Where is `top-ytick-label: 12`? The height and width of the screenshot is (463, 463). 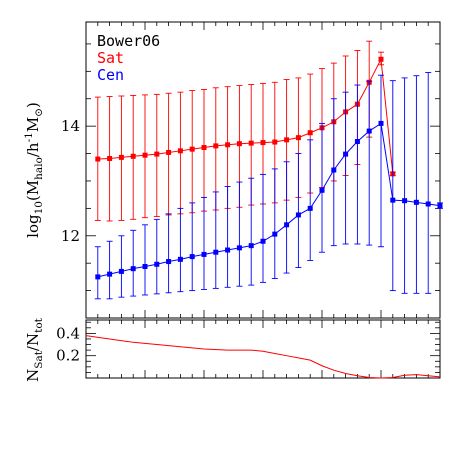 top-ytick-label: 12 is located at coordinates (70, 236).